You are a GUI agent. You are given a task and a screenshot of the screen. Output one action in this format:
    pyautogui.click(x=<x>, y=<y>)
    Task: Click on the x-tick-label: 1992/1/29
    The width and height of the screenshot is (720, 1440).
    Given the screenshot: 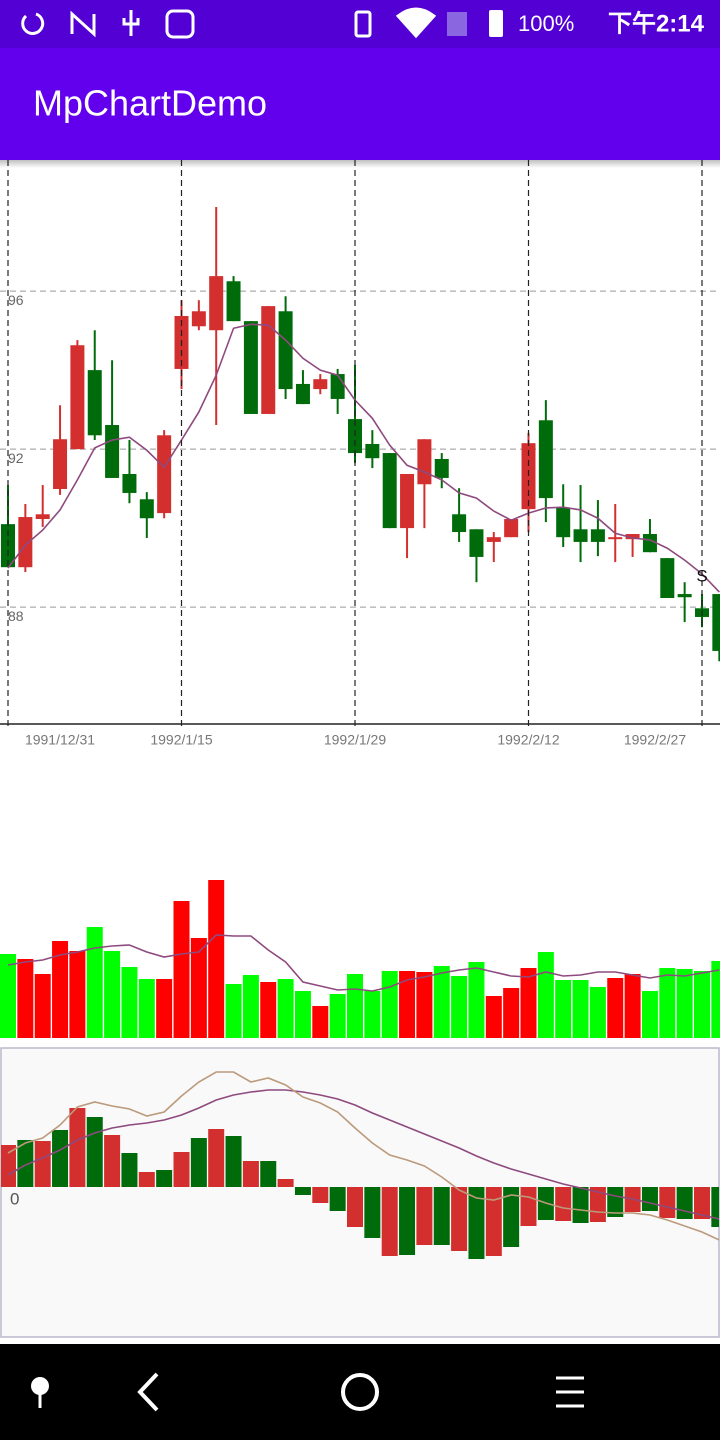 What is the action you would take?
    pyautogui.click(x=355, y=740)
    